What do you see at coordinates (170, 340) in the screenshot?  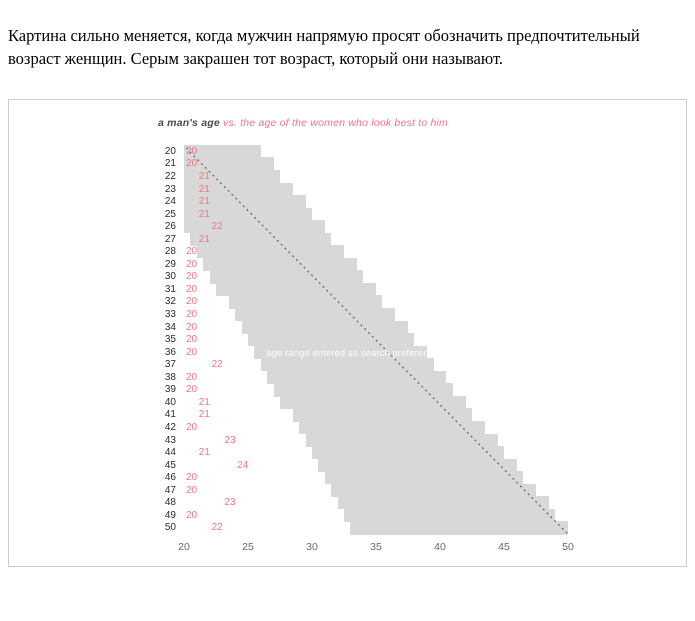 I see `y-axis-age-label: 35` at bounding box center [170, 340].